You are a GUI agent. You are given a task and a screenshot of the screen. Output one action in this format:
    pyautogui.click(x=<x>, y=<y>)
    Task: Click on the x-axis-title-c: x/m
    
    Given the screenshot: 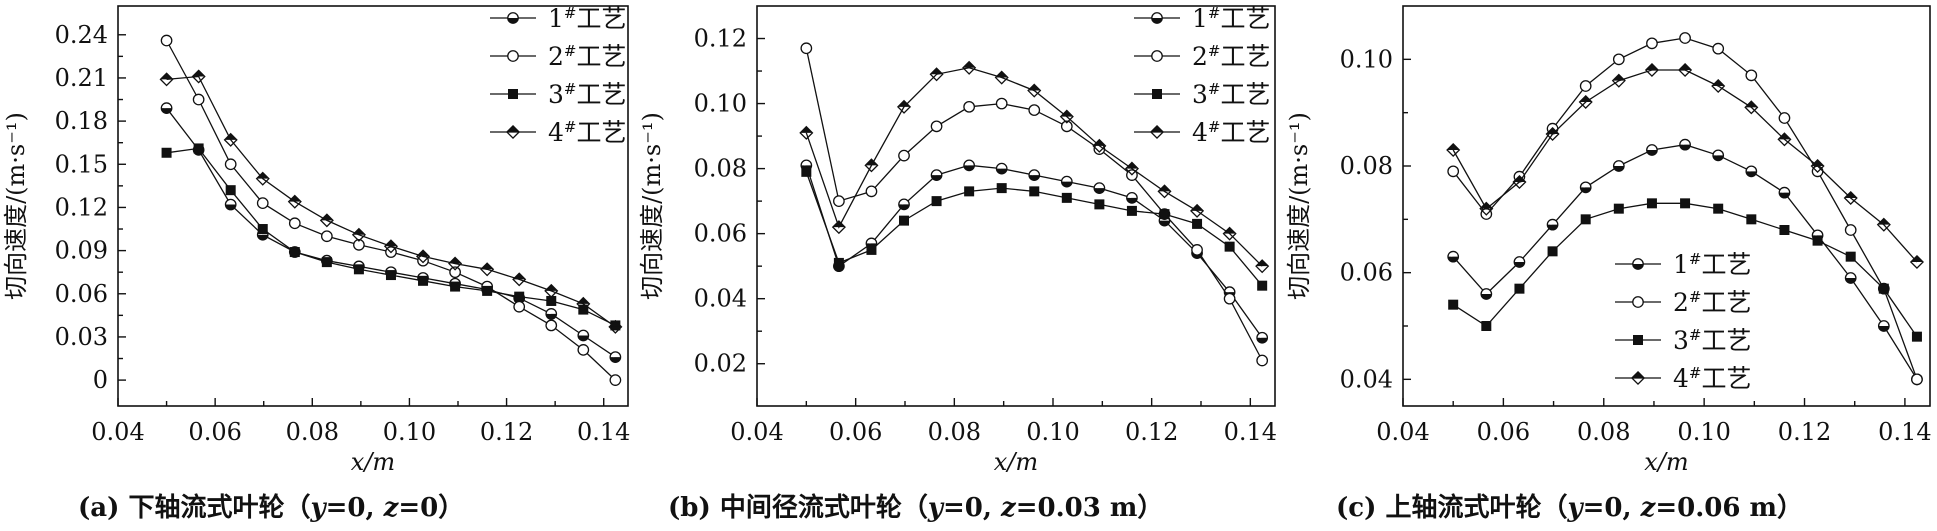 What is the action you would take?
    pyautogui.click(x=1666, y=462)
    